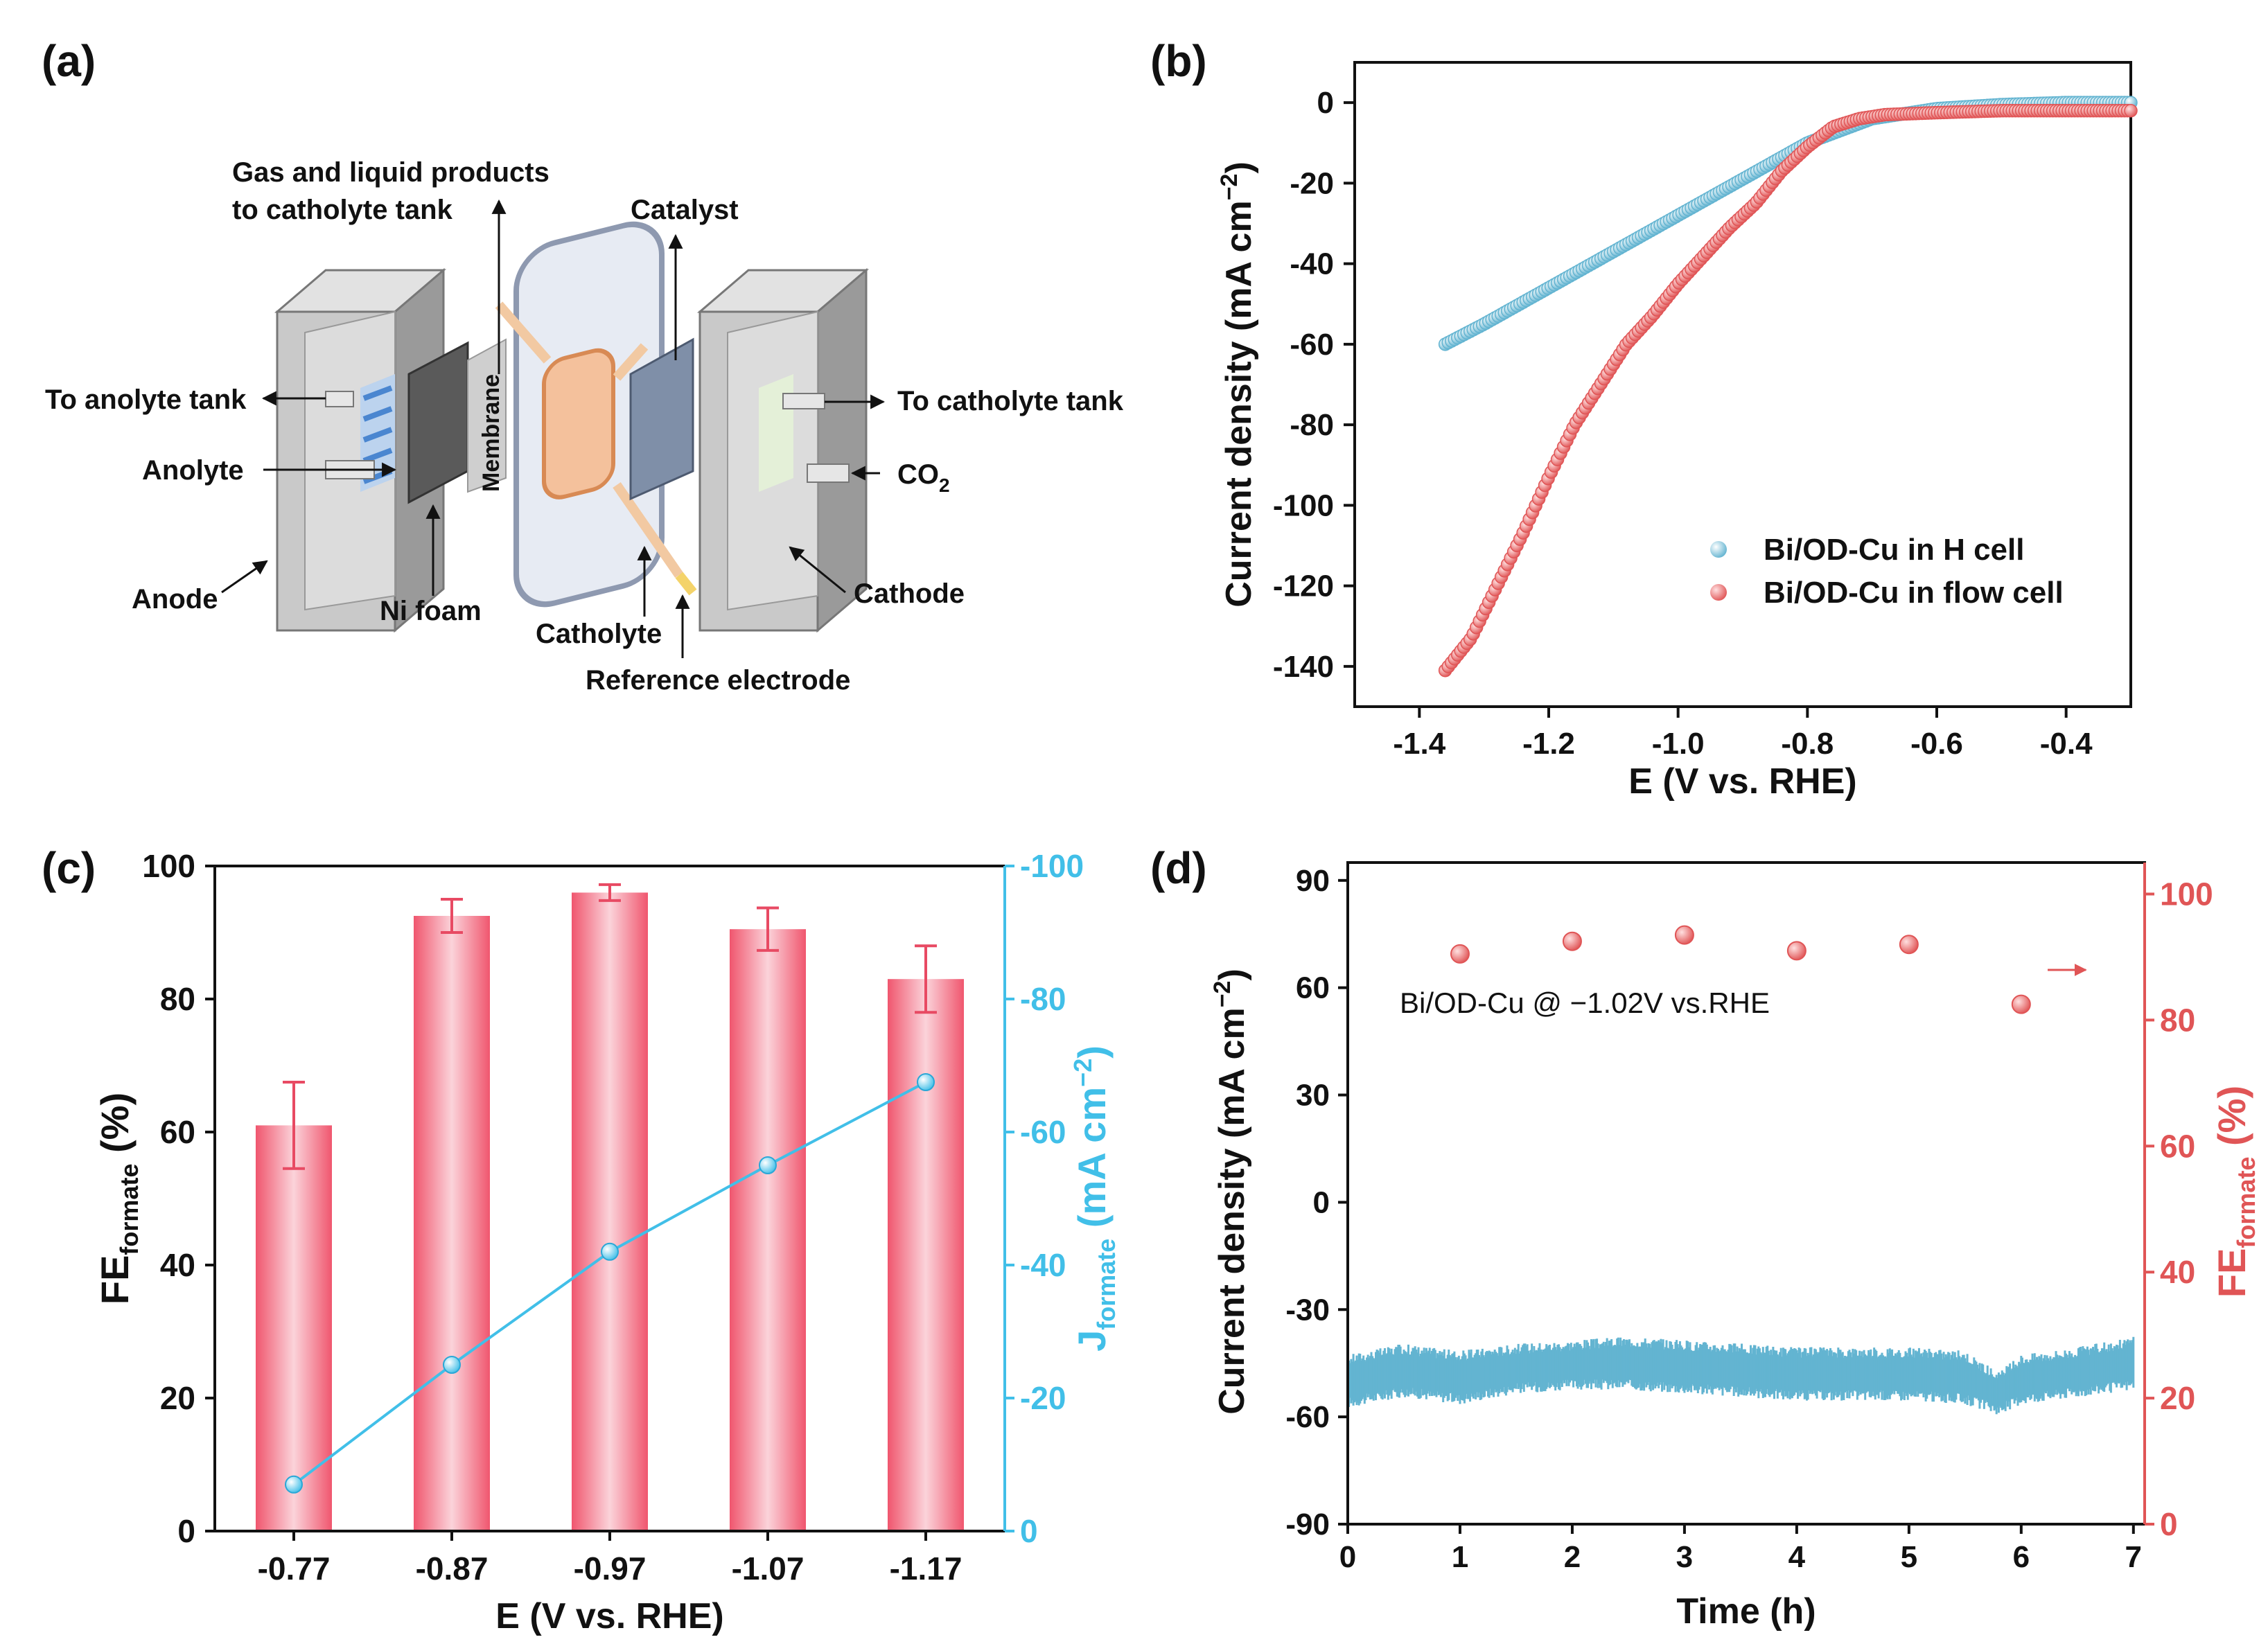  Describe the element at coordinates (244, 577) in the screenshot. I see `anode-arrow` at that location.